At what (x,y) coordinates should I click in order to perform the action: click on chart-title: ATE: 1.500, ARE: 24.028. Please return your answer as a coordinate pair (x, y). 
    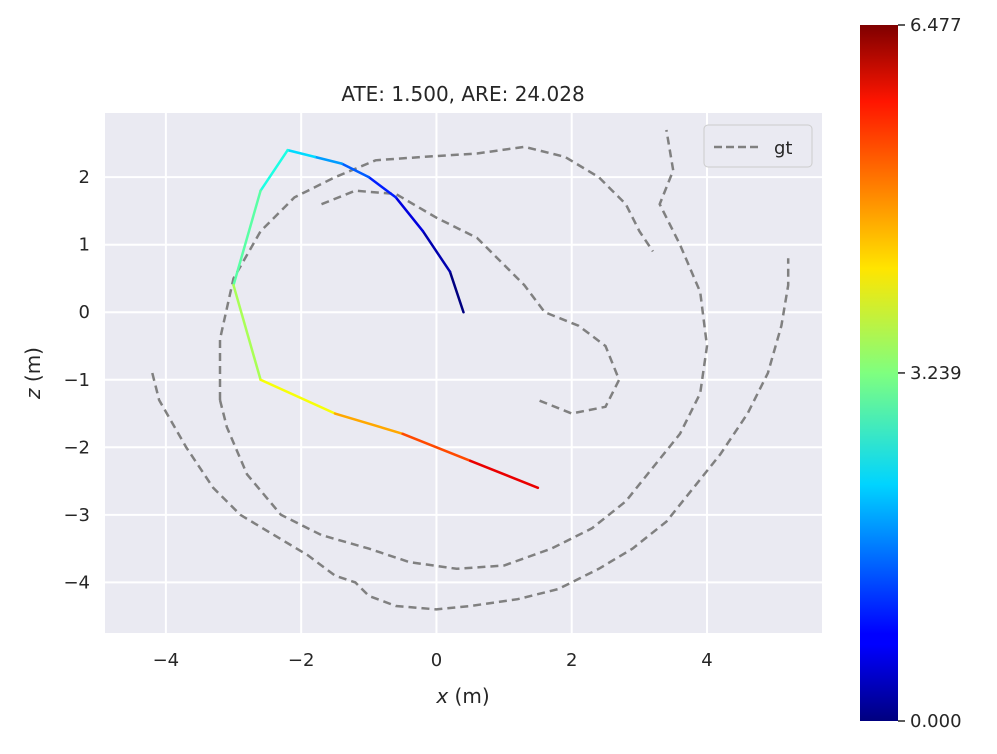
    Looking at the image, I should click on (462, 94).